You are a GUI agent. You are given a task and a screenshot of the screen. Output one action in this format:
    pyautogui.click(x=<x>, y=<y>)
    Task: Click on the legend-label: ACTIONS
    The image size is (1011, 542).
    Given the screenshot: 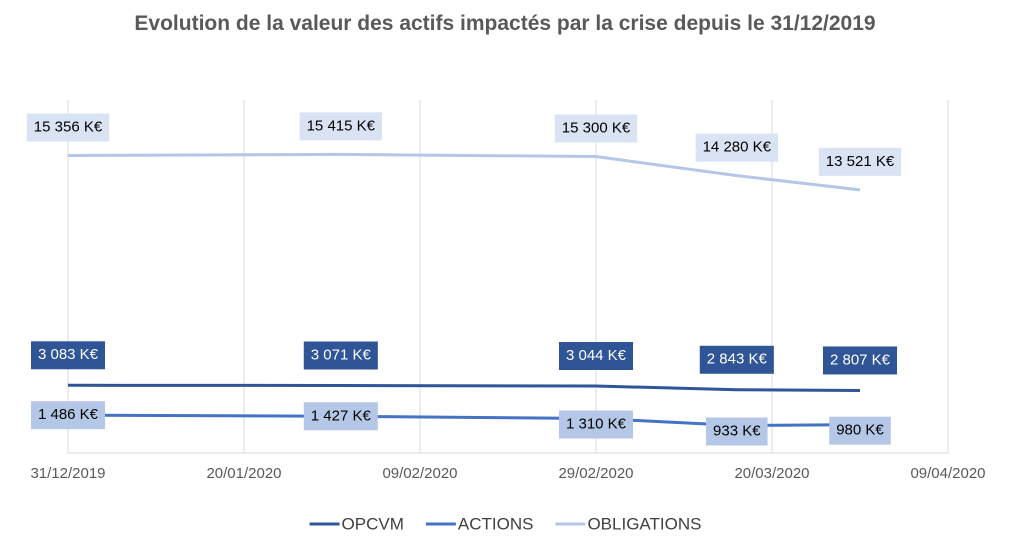 What is the action you would take?
    pyautogui.click(x=496, y=523)
    